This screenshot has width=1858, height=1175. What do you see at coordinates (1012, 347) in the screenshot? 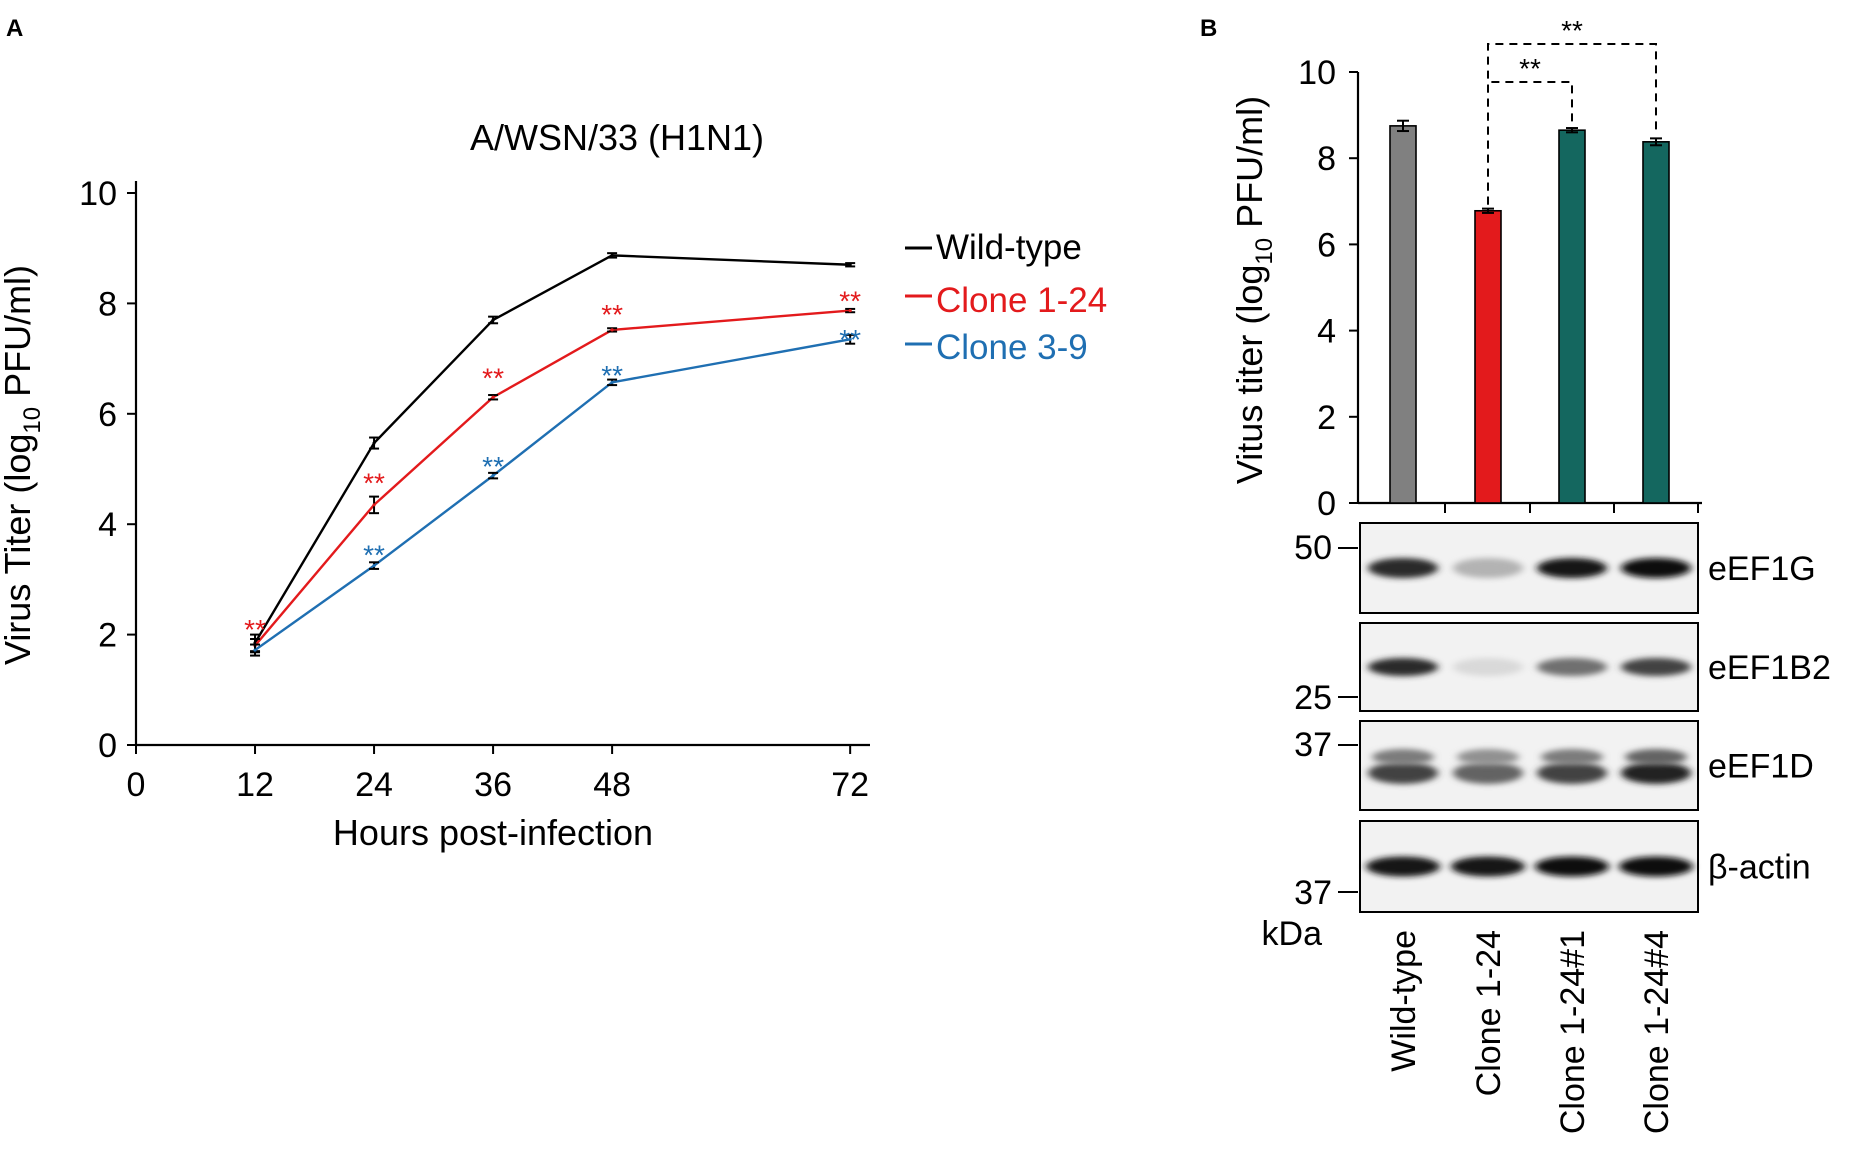
I see `legend-label-clone-3-9: Clone 3-9` at bounding box center [1012, 347].